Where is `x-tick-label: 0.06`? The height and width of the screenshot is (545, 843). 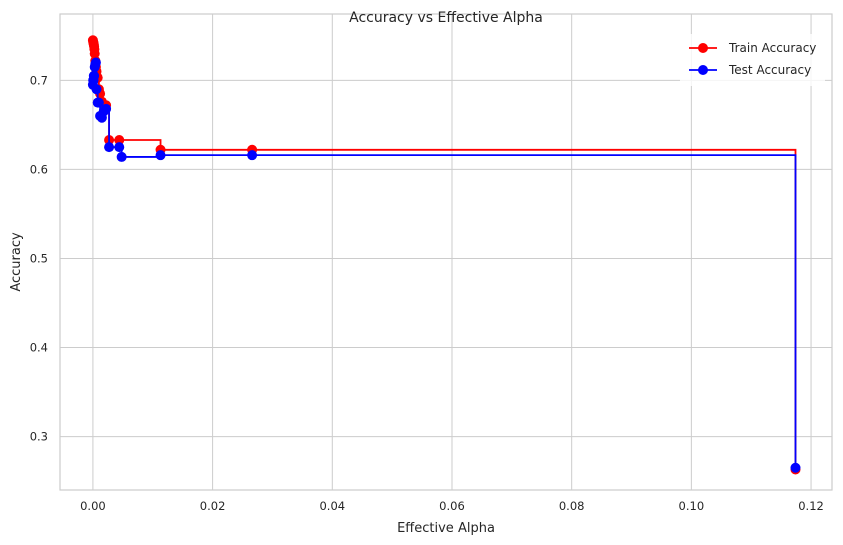 x-tick-label: 0.06 is located at coordinates (452, 506).